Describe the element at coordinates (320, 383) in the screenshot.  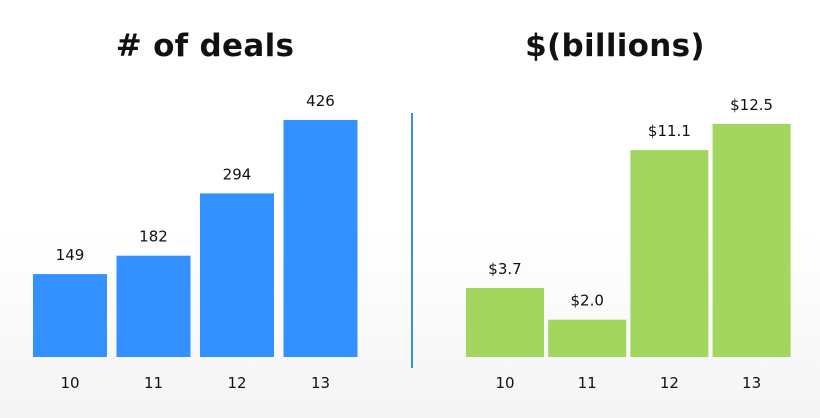
I see `deal-tick-label-13: 13` at that location.